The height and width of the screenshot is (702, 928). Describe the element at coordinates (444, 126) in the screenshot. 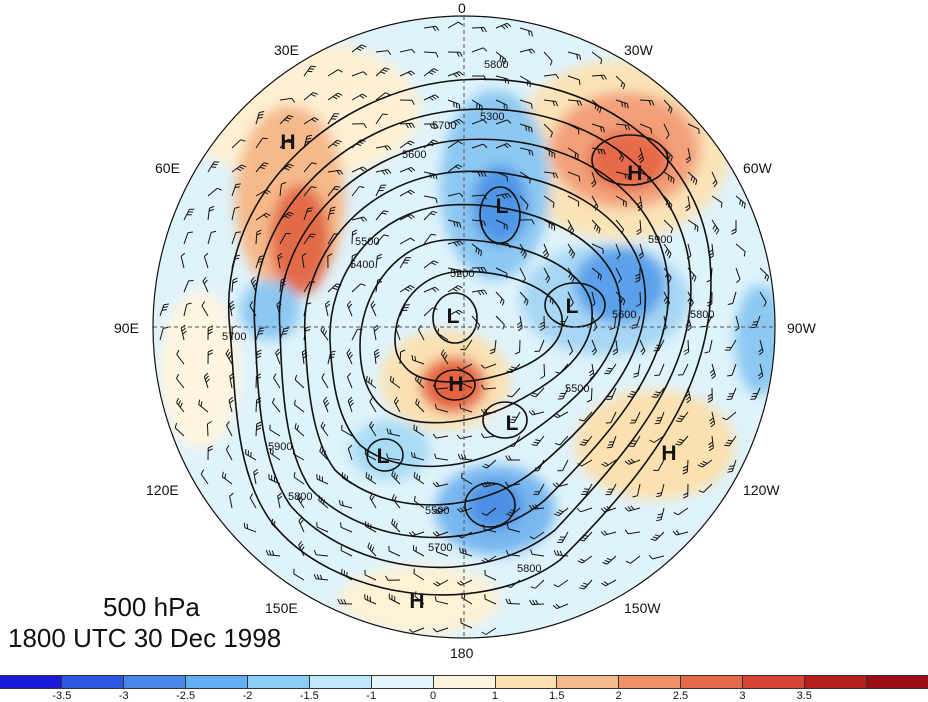

I see `contour-label: 5700` at that location.